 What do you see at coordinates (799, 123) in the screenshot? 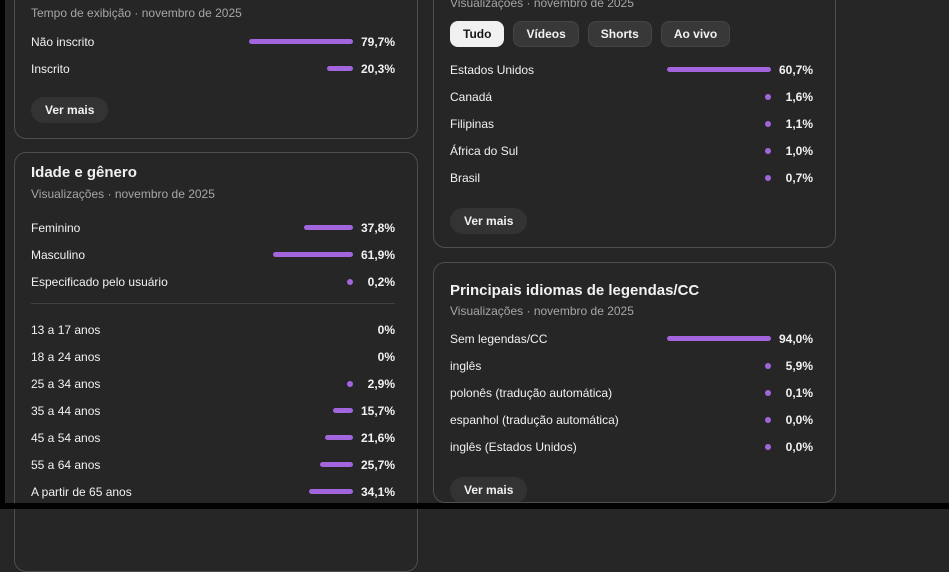
I see `row-value: 1,1%` at bounding box center [799, 123].